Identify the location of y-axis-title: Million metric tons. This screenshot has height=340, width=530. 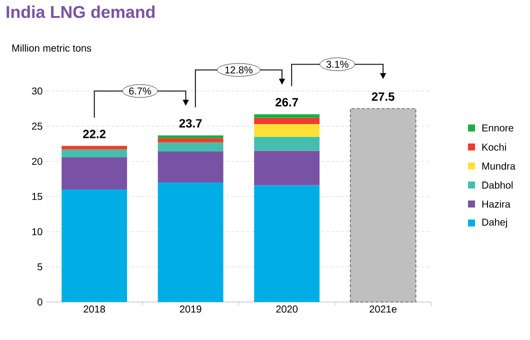
(52, 48).